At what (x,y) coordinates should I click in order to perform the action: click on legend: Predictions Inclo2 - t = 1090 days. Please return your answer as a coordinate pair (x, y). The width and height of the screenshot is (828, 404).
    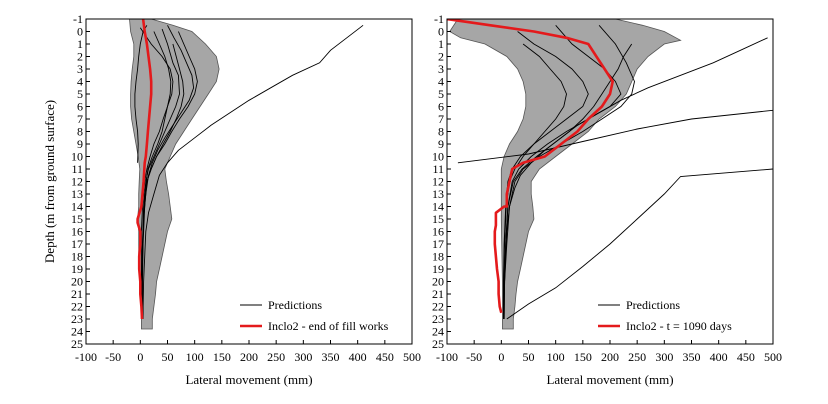
    Looking at the image, I should click on (665, 315).